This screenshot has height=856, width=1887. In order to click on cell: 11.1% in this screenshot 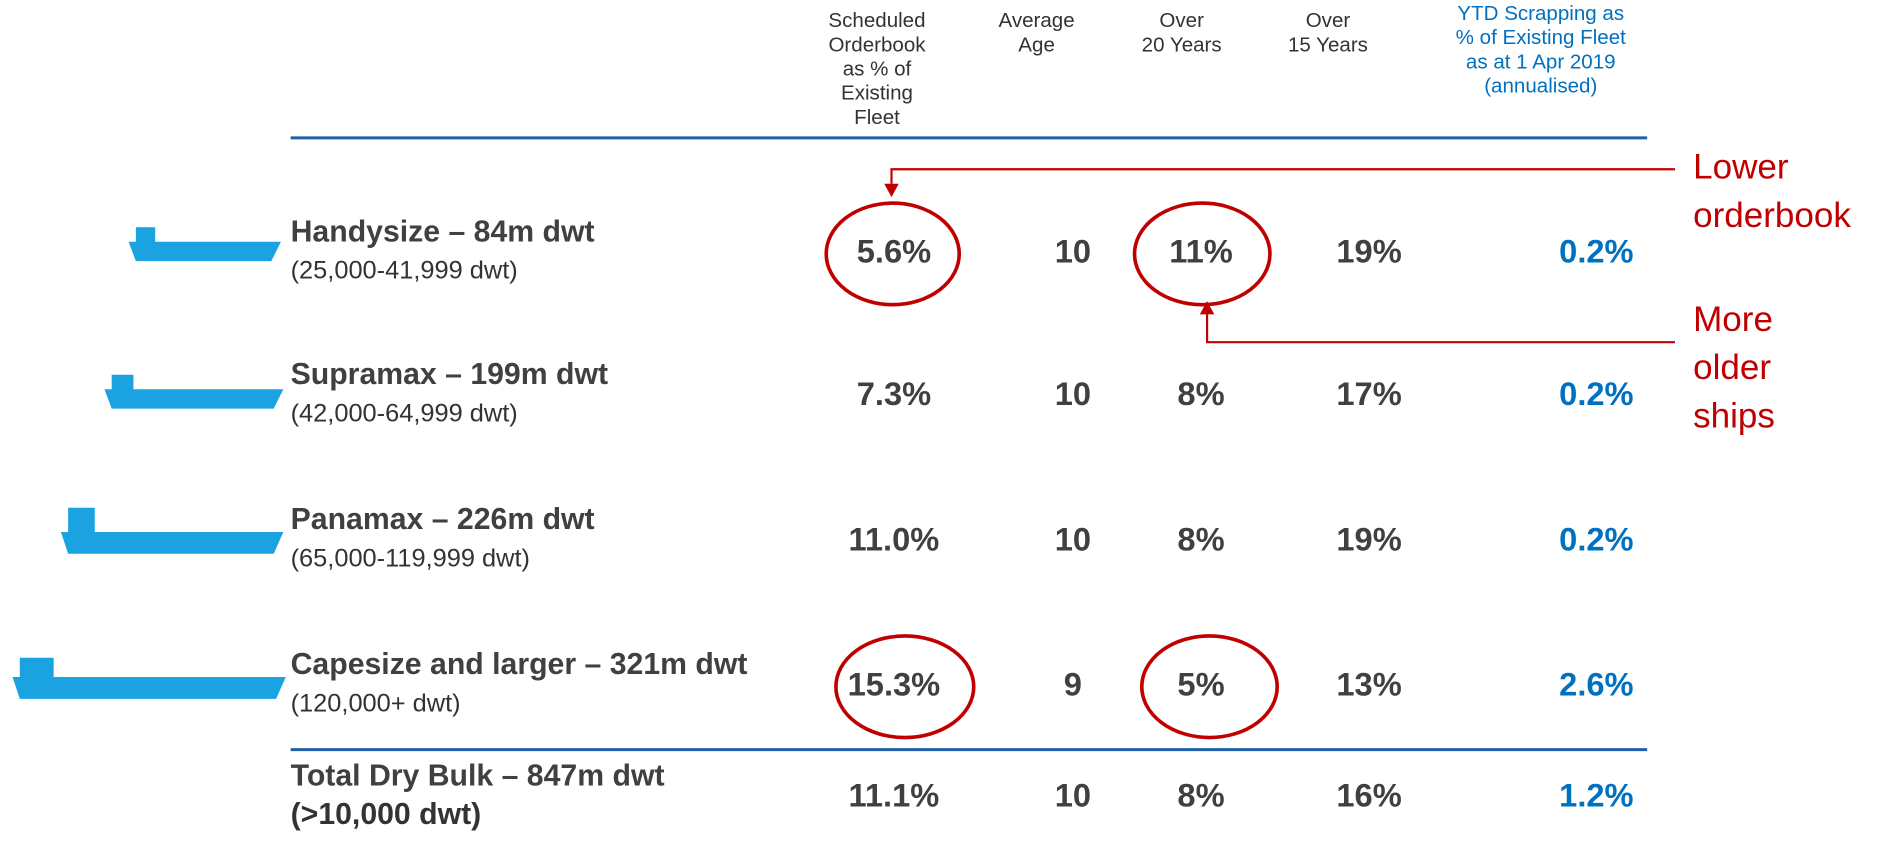, I will do `click(894, 795)`.